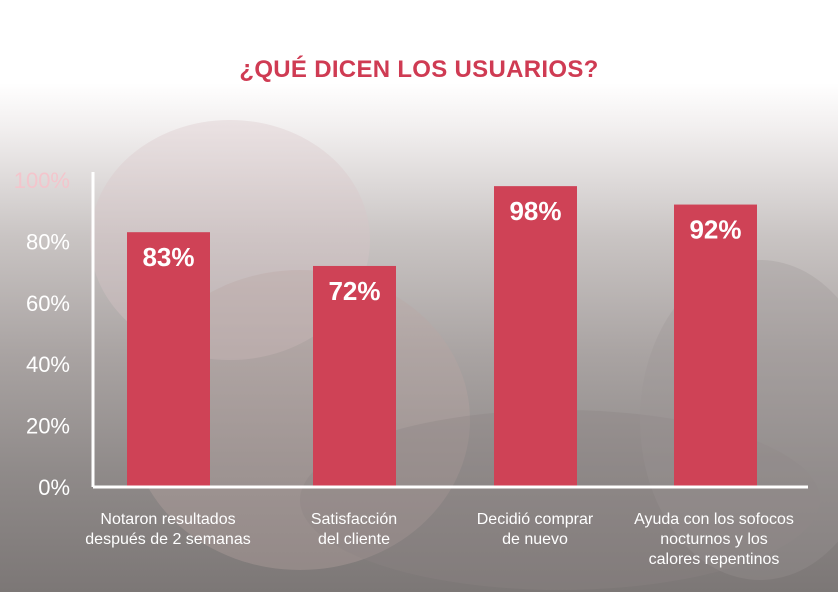  Describe the element at coordinates (535, 539) in the screenshot. I see `category-label-line: de nuevo` at that location.